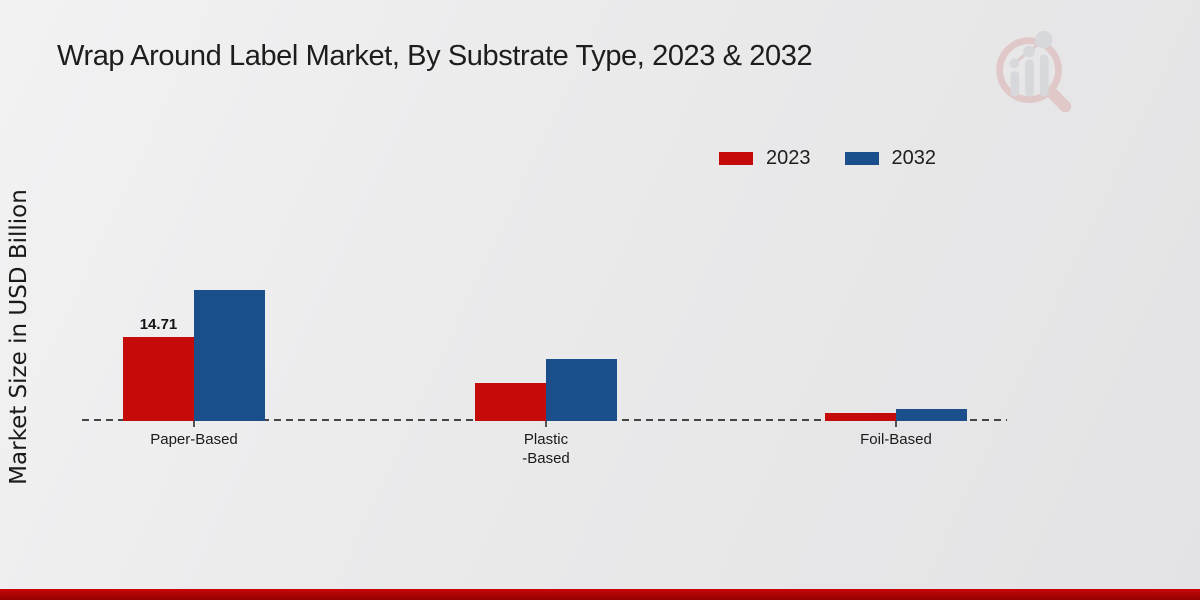  What do you see at coordinates (861, 158) in the screenshot?
I see `legend-swatch-2032` at bounding box center [861, 158].